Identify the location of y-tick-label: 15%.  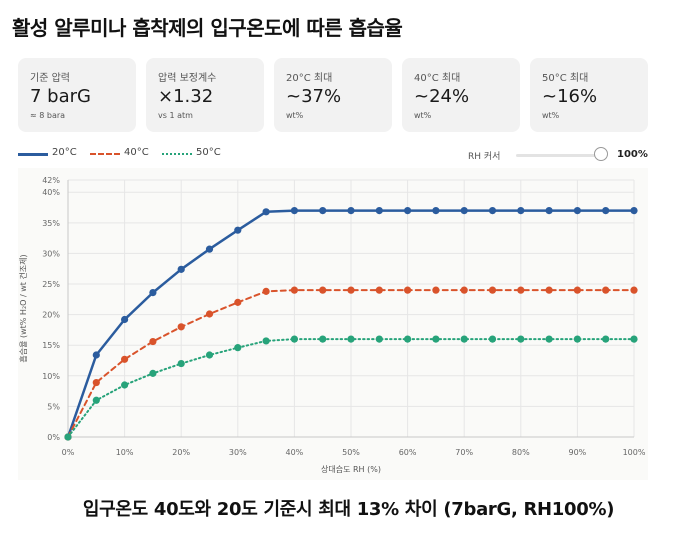
(51, 345).